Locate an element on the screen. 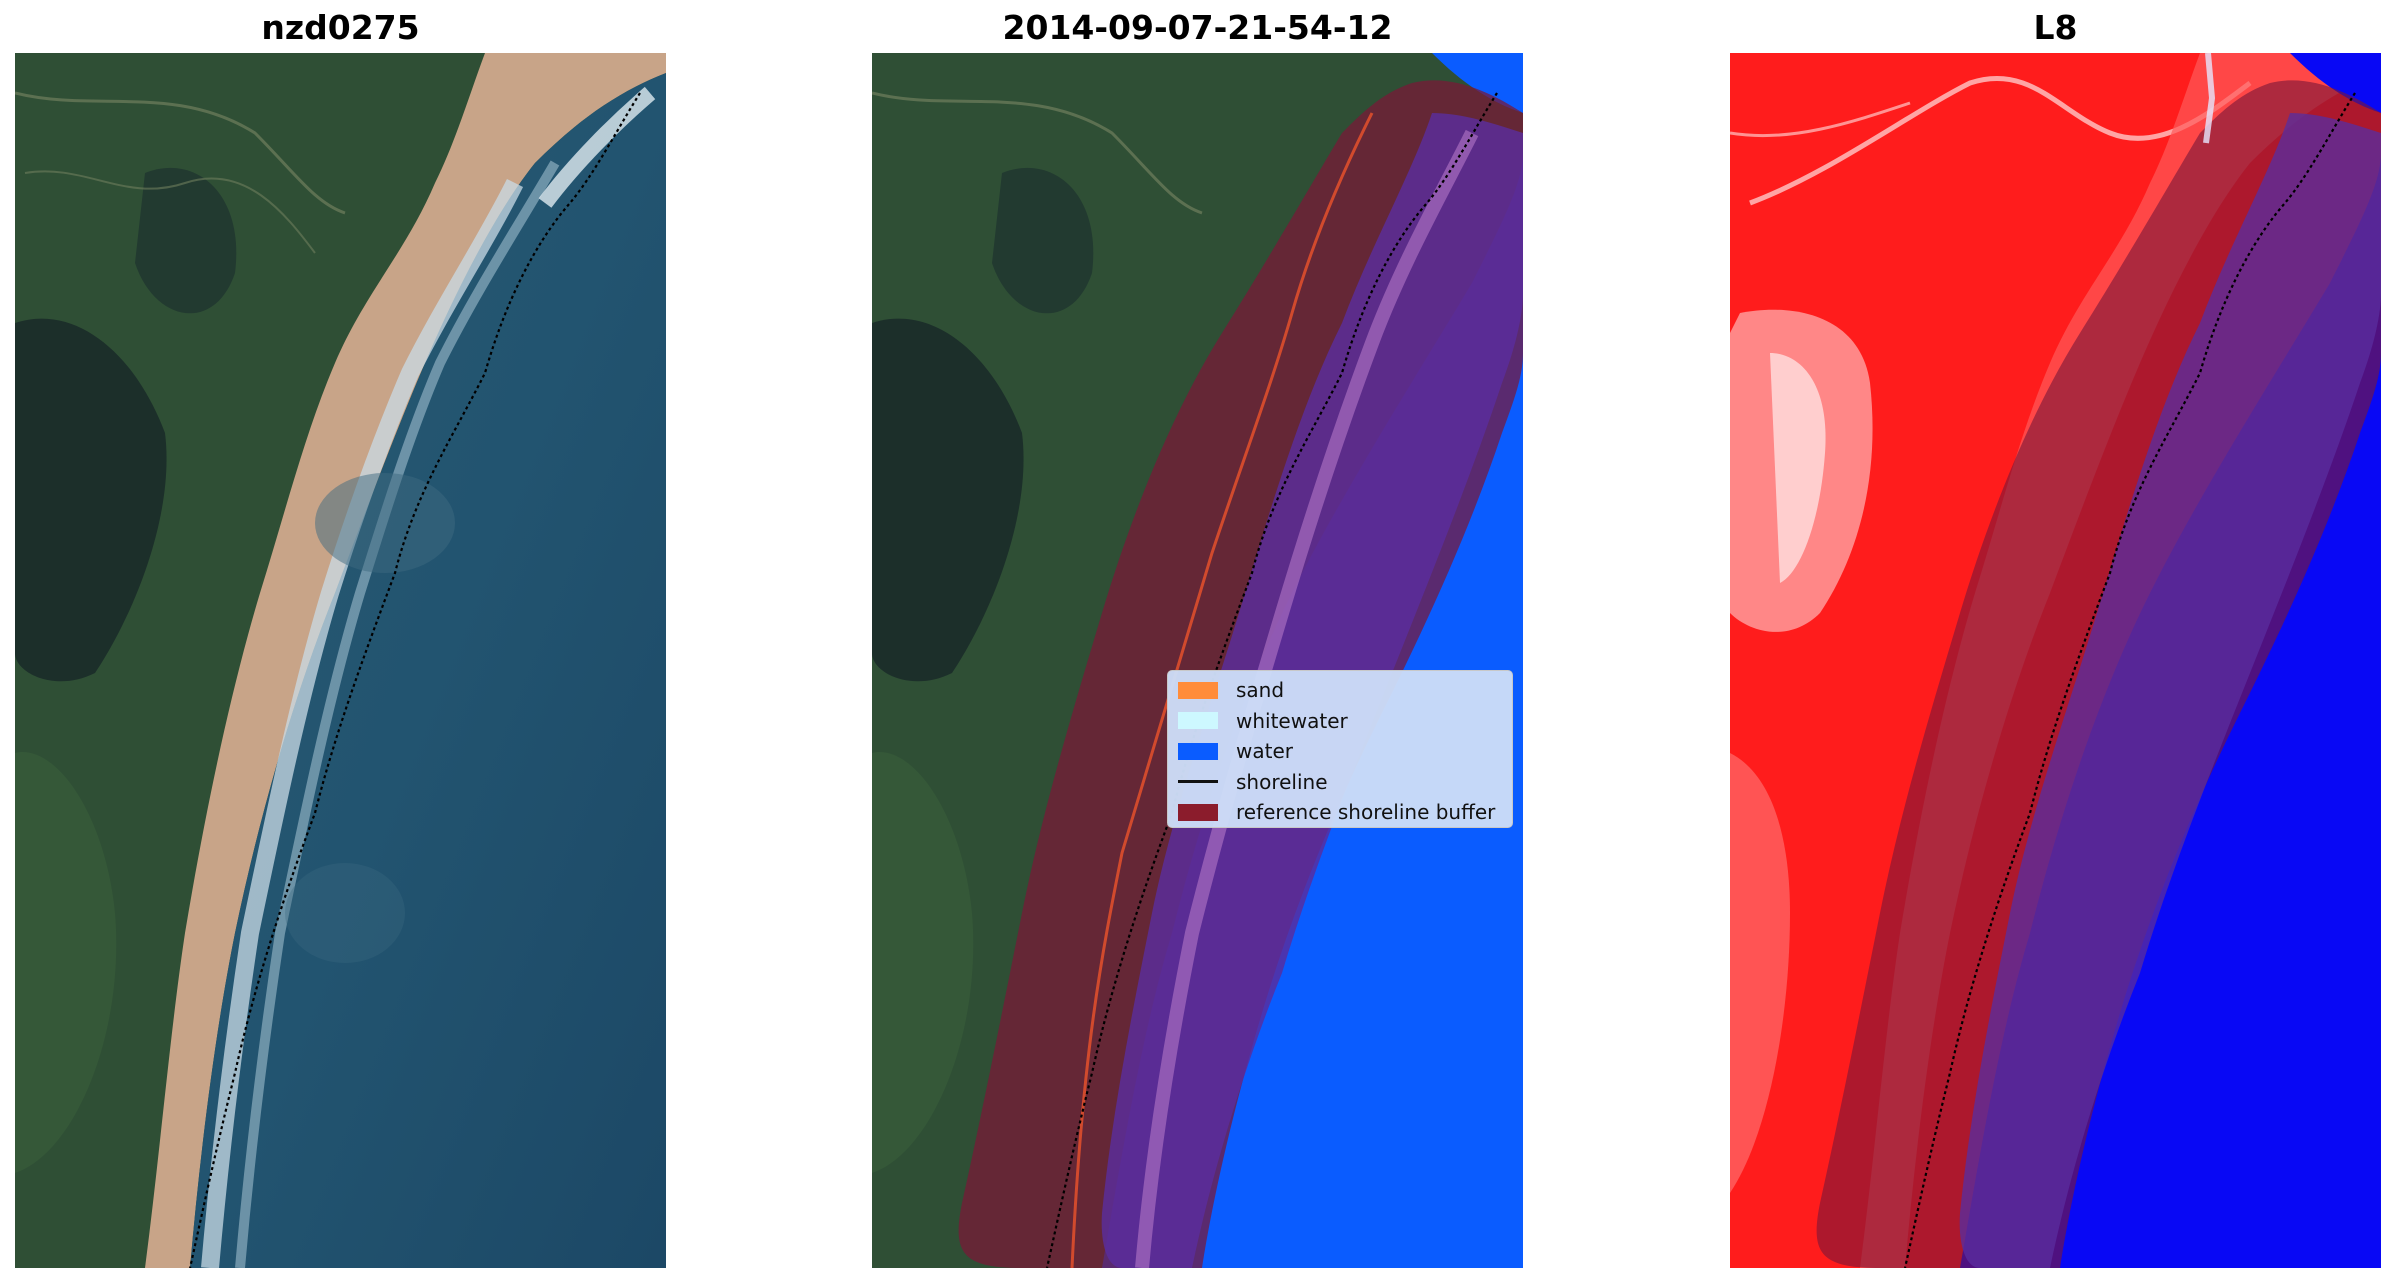 The image size is (2396, 1283). legend-item-whitewater: whitewater is located at coordinates (1340, 721).